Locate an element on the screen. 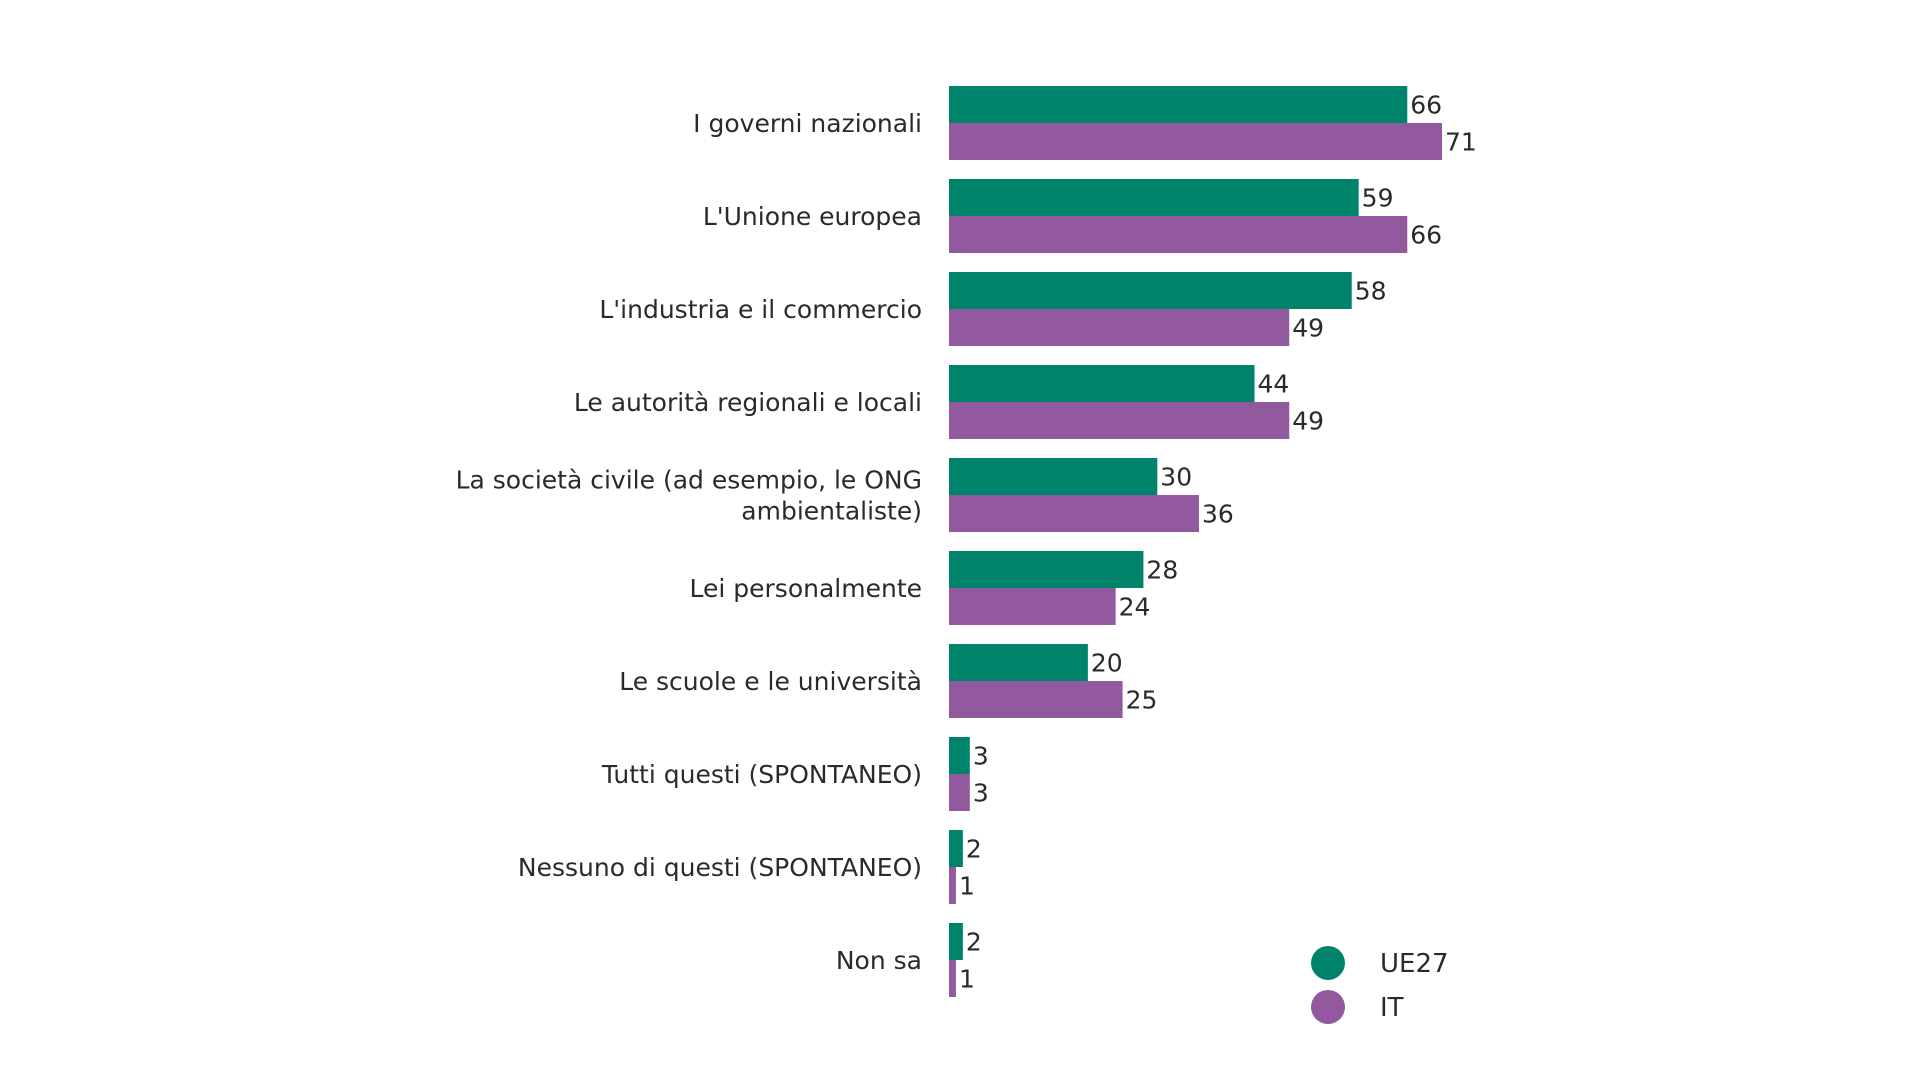 The image size is (1920, 1080). category-label: Tutti questi (SPONTANEO) is located at coordinates (761, 774).